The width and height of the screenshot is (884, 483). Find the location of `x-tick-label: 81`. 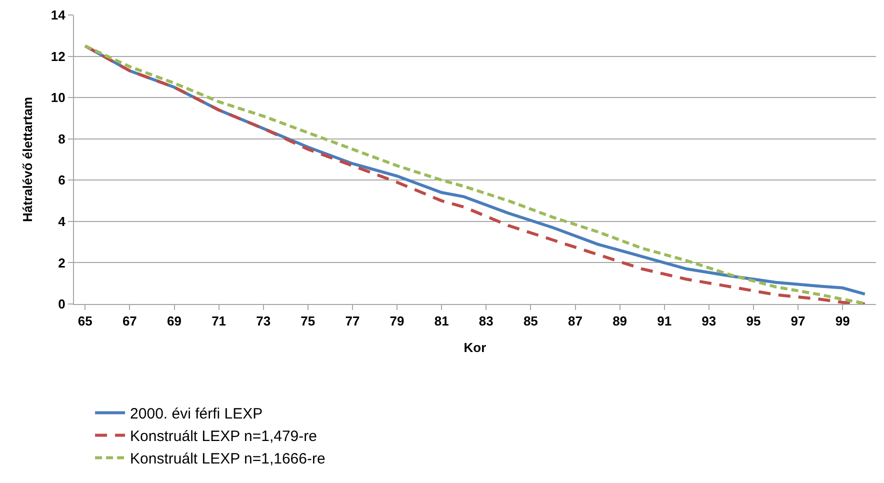

x-tick-label: 81 is located at coordinates (441, 321).